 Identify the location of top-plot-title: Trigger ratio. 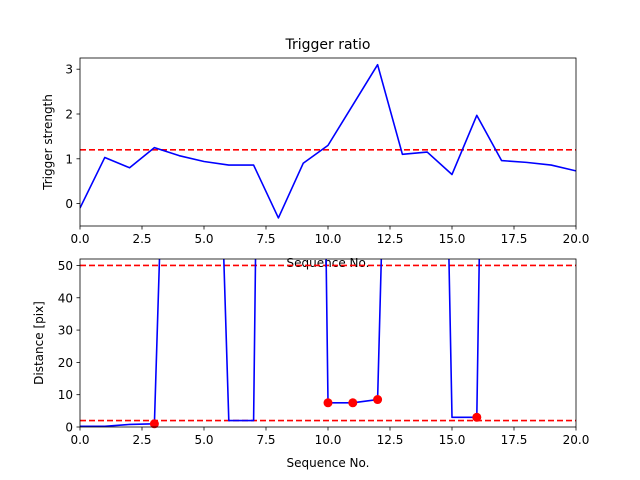
(327, 45).